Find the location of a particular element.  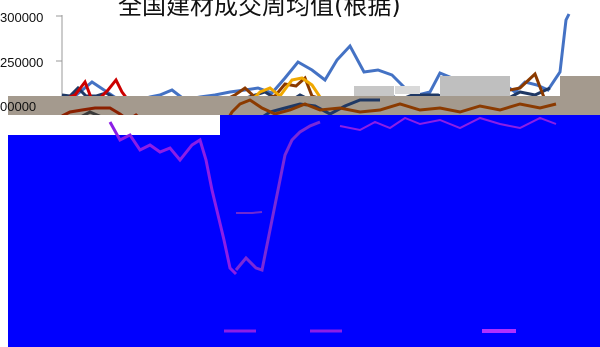

series-line-orange is located at coordinates (290, 89).